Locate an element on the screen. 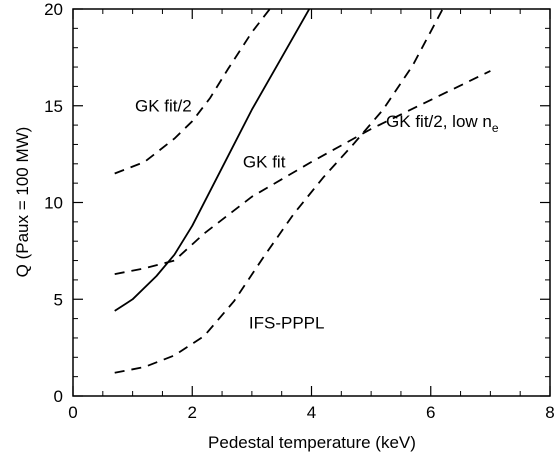 This screenshot has width=559, height=456. x-axis-label: Pedestal temperature (keV) is located at coordinates (312, 442).